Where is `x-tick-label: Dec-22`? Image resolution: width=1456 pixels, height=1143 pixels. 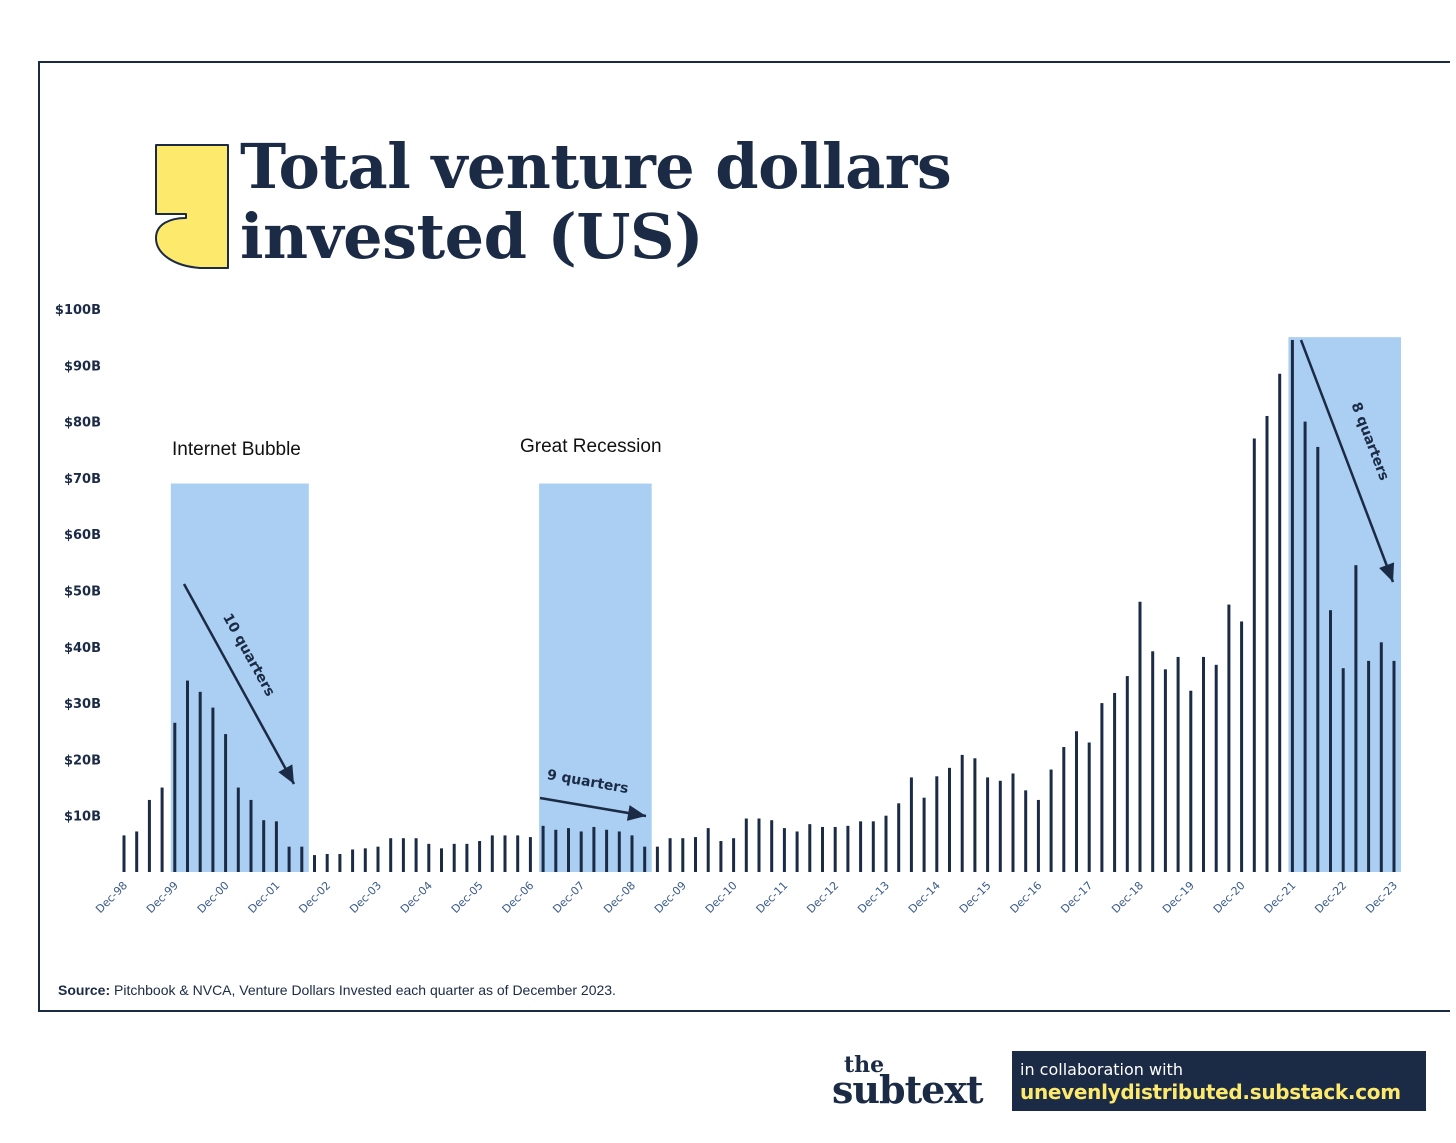 x-tick-label: Dec-22 is located at coordinates (1330, 897).